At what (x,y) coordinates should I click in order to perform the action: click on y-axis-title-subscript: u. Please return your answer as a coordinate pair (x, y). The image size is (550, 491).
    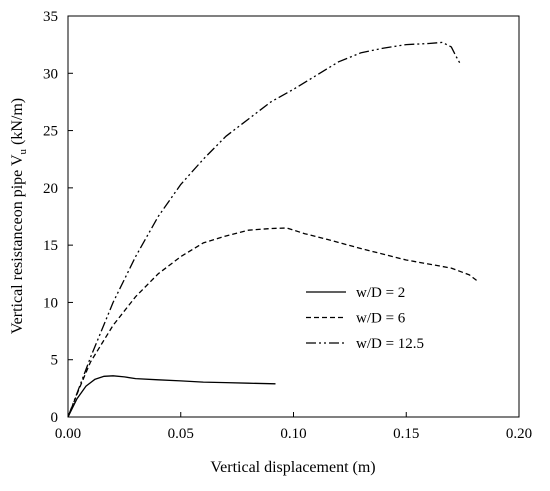
    Looking at the image, I should click on (23, 151).